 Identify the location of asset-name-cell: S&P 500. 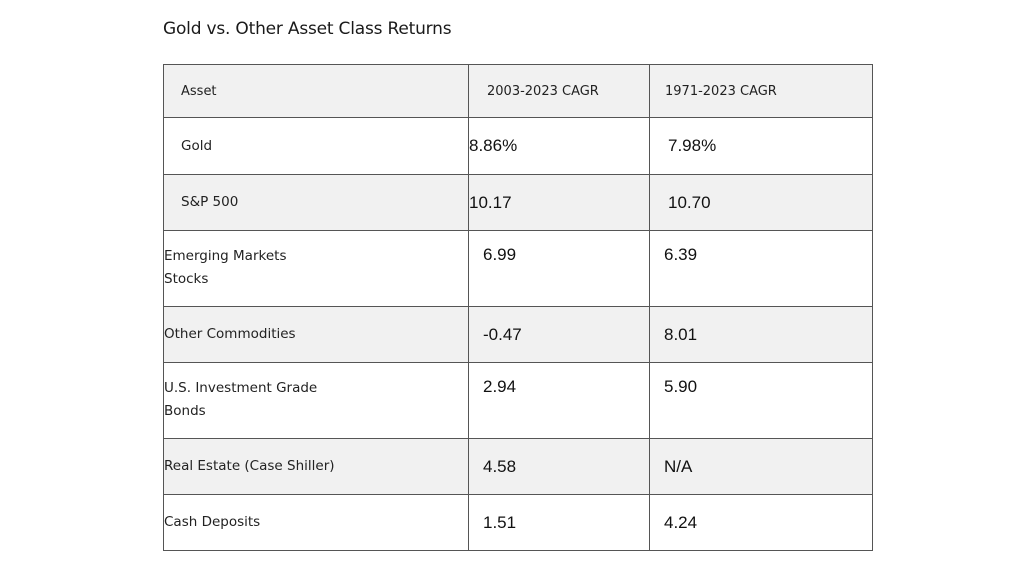
(316, 202).